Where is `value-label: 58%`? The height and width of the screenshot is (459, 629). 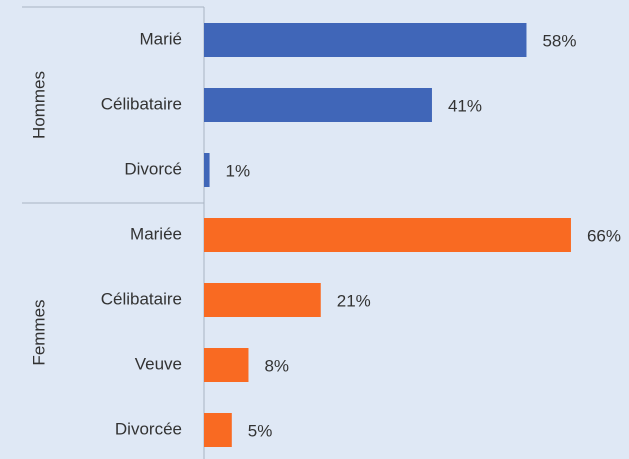
value-label: 58% is located at coordinates (559, 40).